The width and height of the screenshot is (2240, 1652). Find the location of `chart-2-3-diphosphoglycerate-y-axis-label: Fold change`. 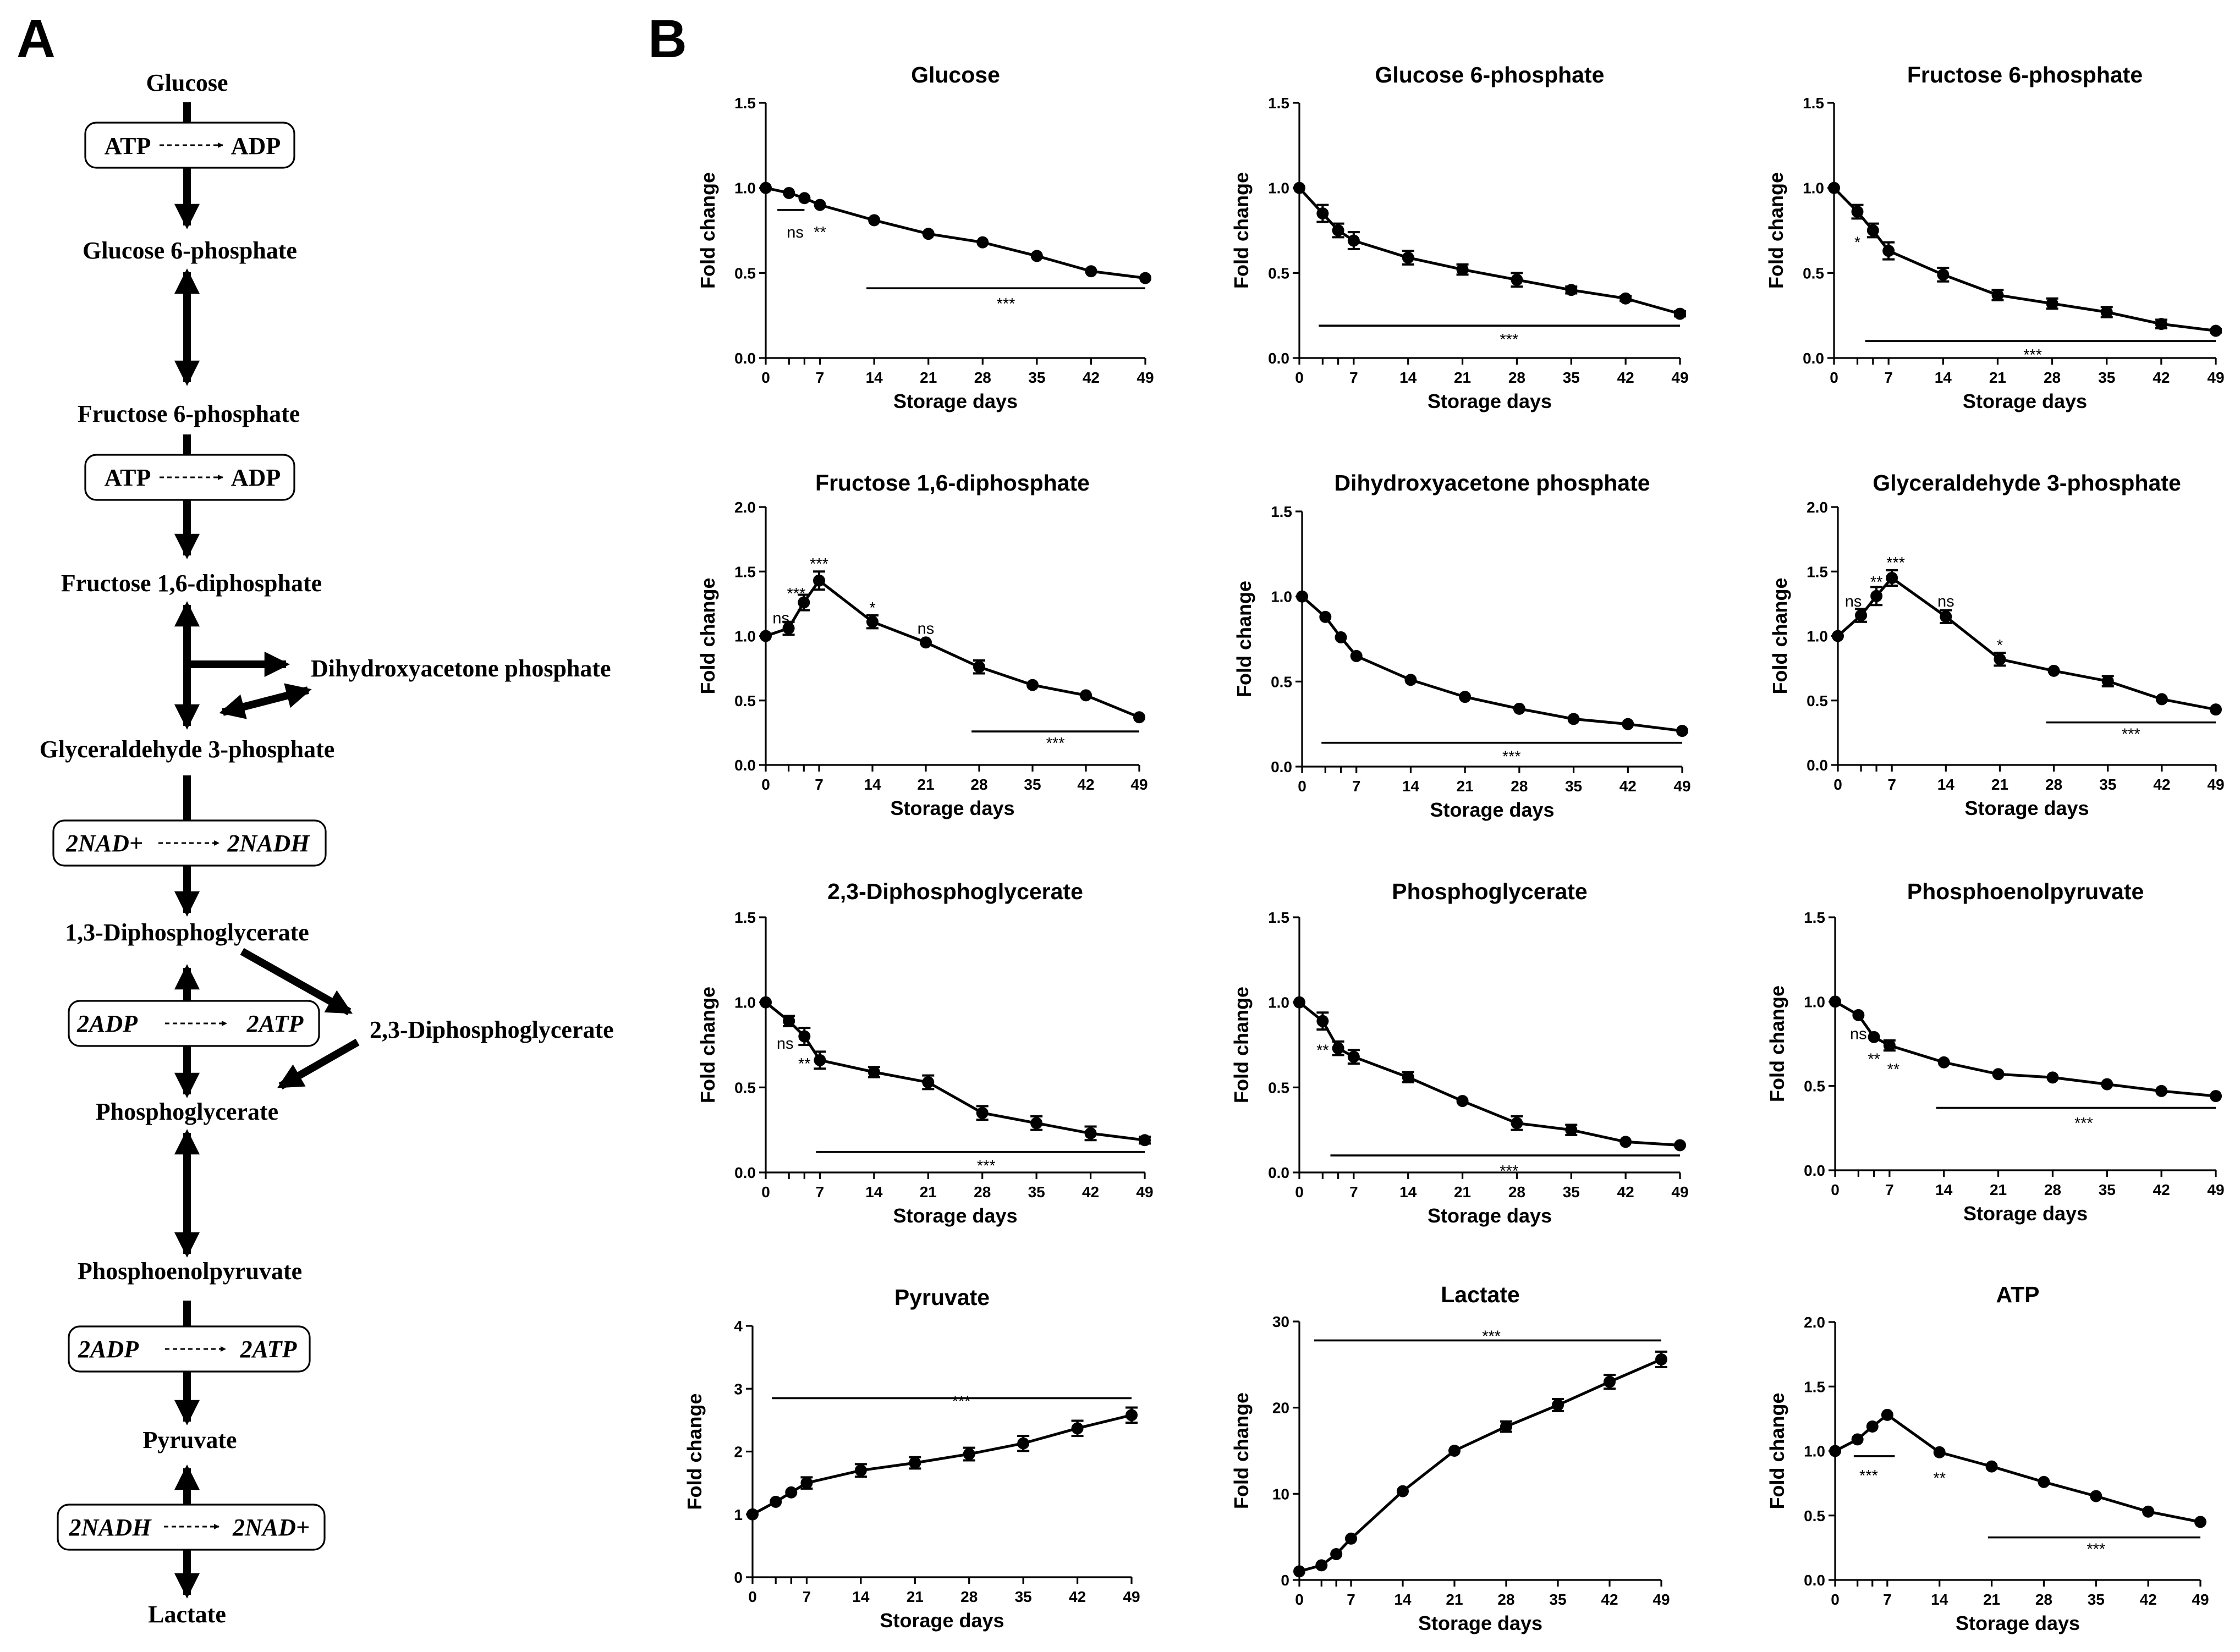

chart-2-3-diphosphoglycerate-y-axis-label: Fold change is located at coordinates (708, 1045).